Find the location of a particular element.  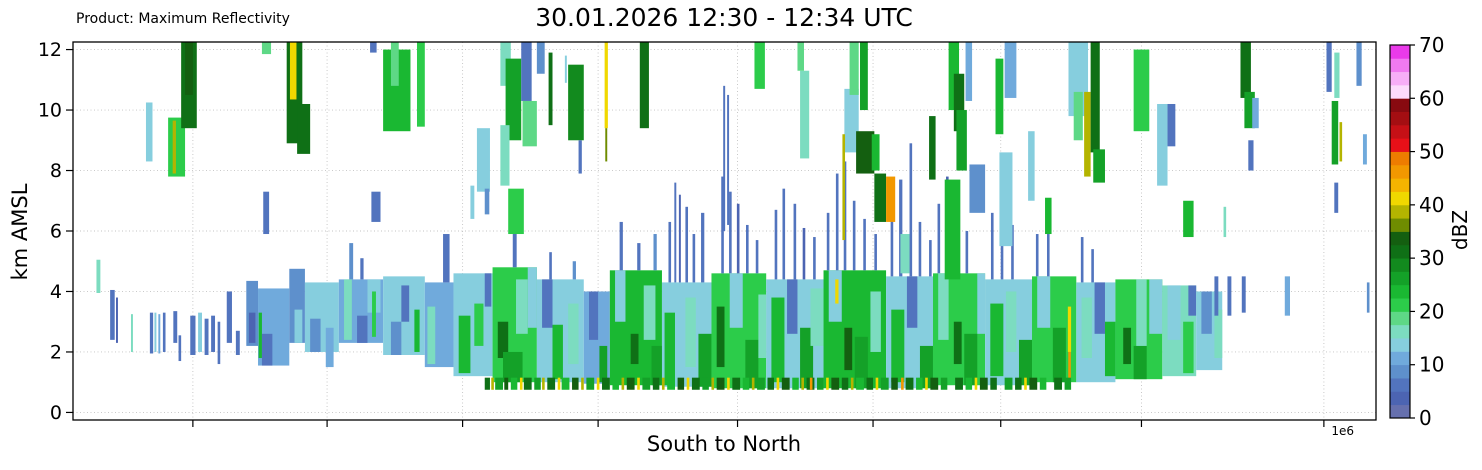

colorbar-frame is located at coordinates (1400, 231).